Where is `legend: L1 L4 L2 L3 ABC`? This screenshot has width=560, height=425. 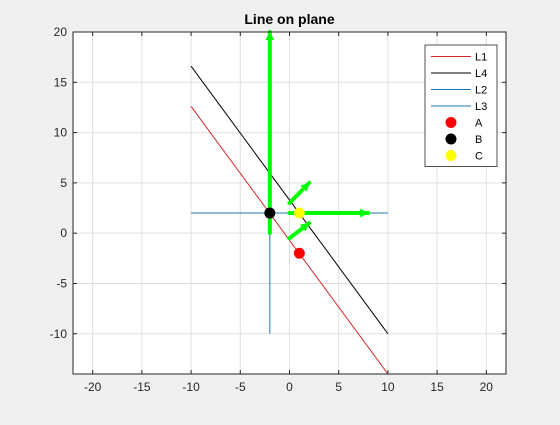
legend: L1 L4 L2 L3 ABC is located at coordinates (461, 105).